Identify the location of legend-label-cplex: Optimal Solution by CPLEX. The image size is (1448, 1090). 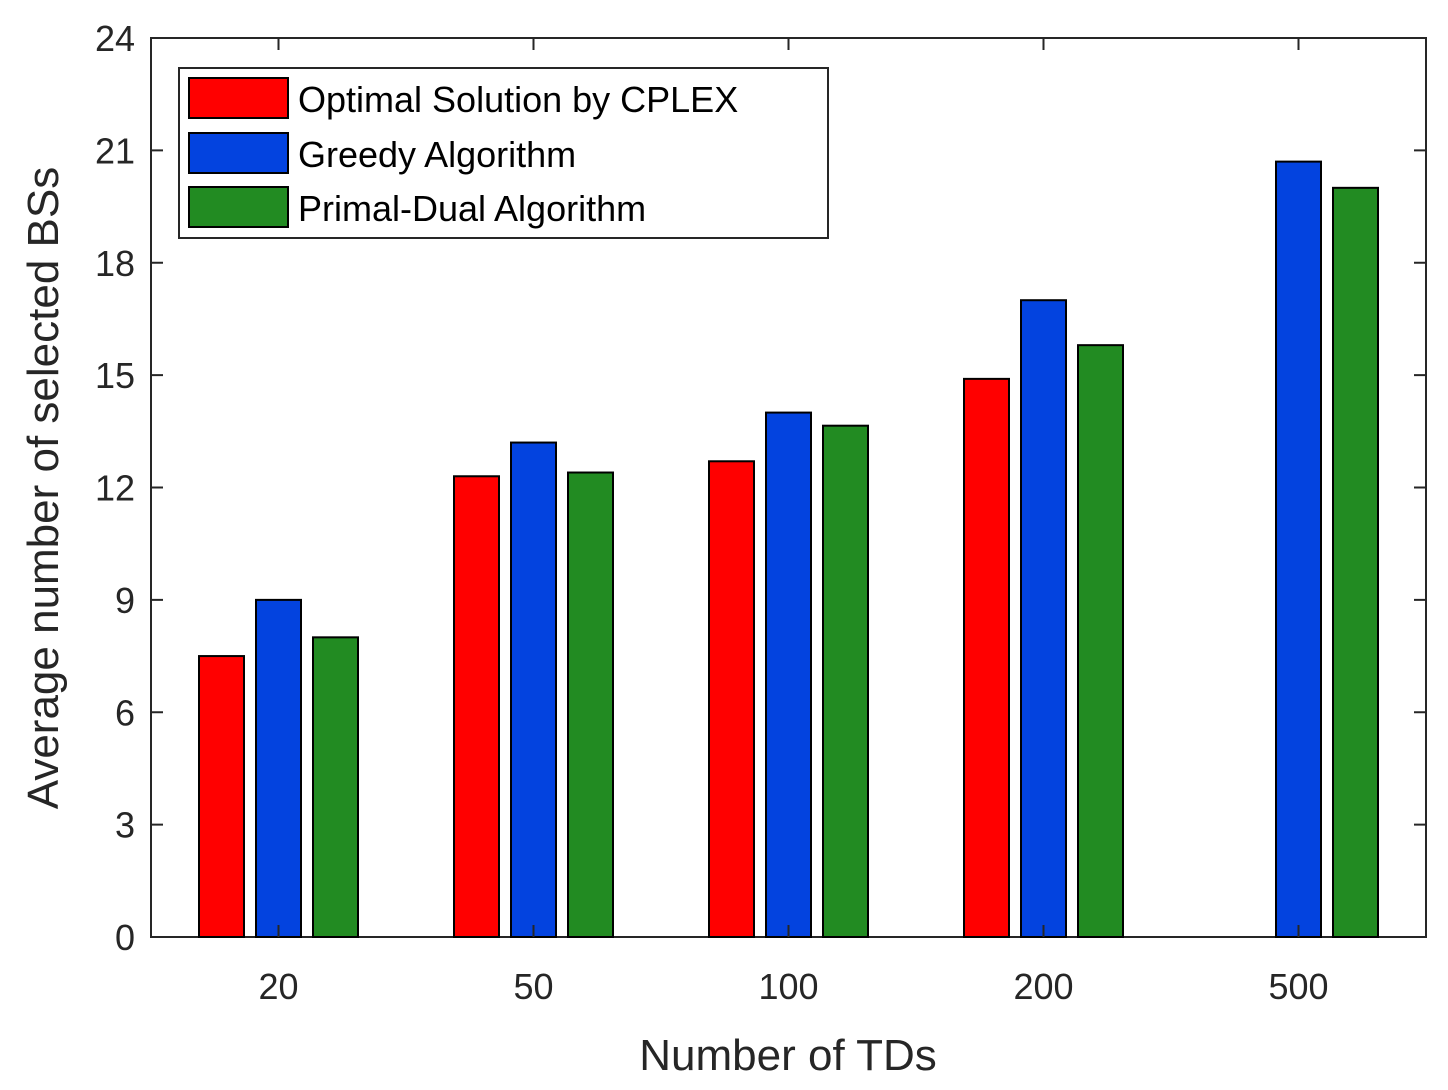
(518, 99).